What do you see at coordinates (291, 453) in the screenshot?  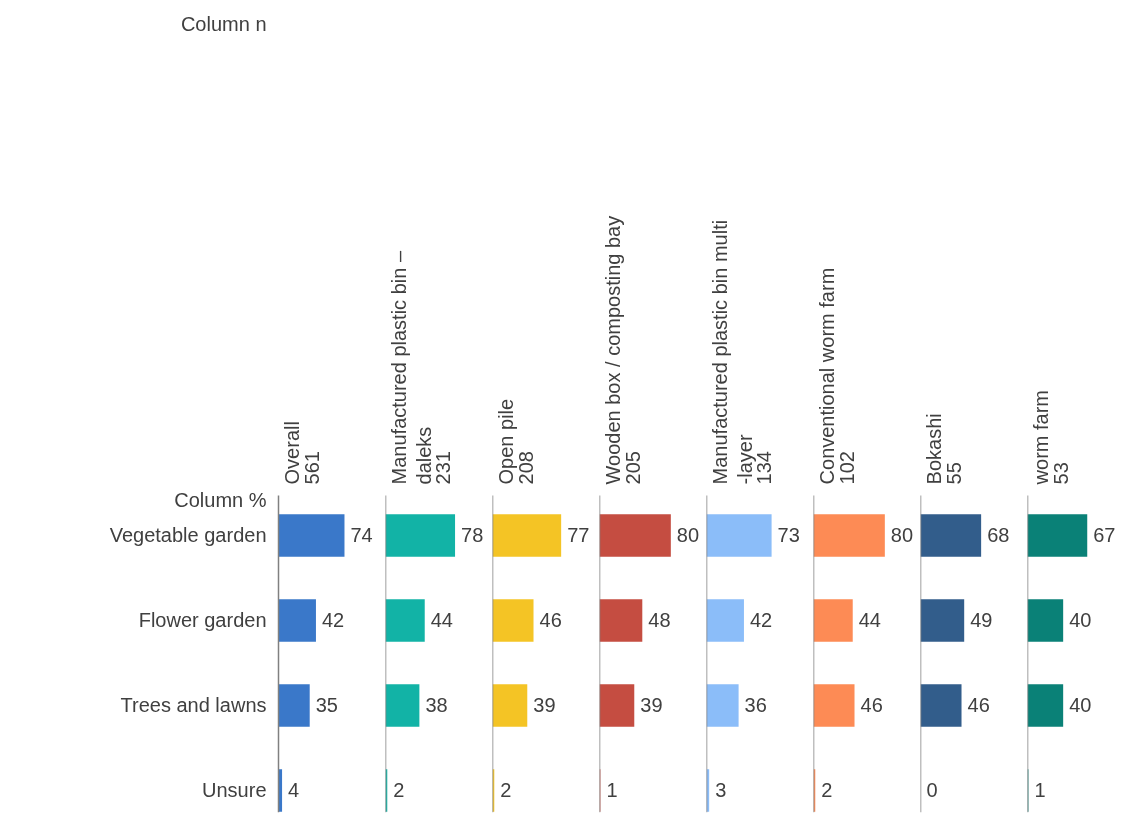 I see `chart-title: Overall` at bounding box center [291, 453].